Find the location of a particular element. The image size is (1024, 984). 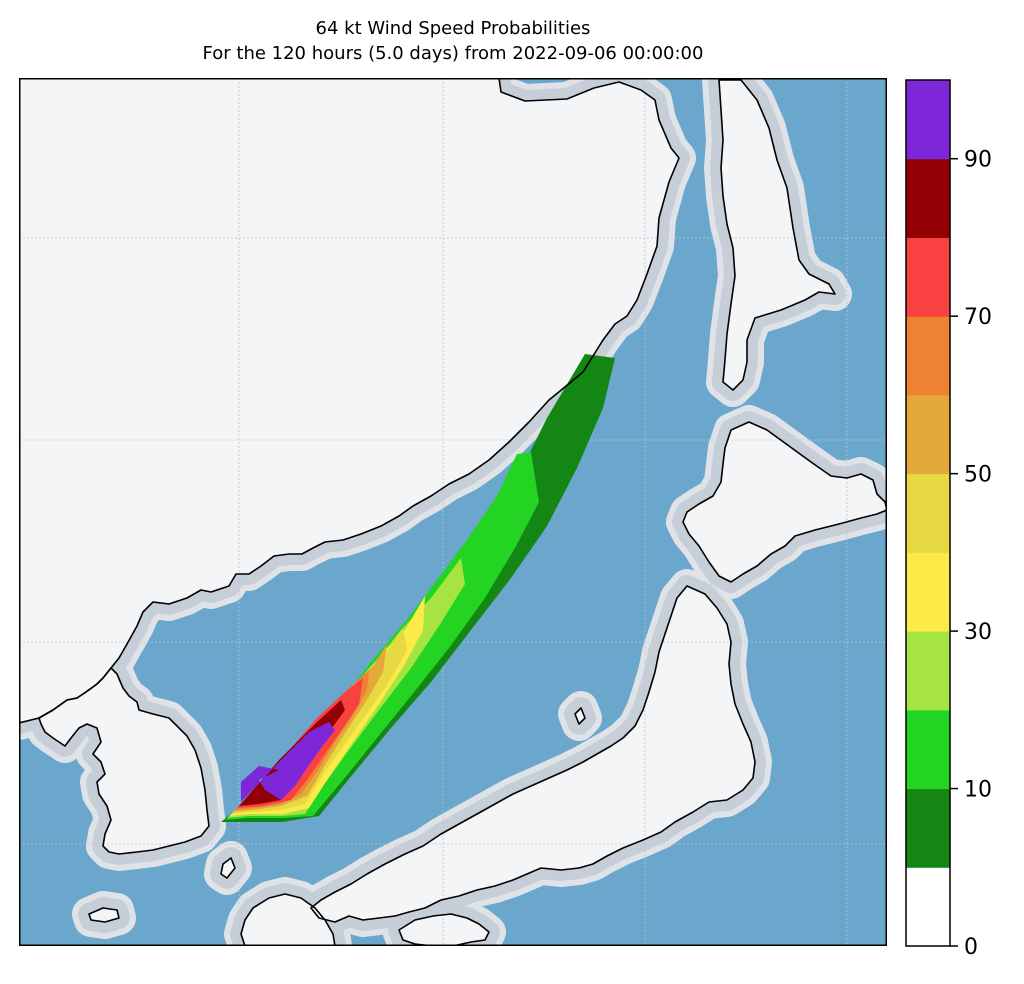

coastline-hokkaido-island is located at coordinates (784, 502).